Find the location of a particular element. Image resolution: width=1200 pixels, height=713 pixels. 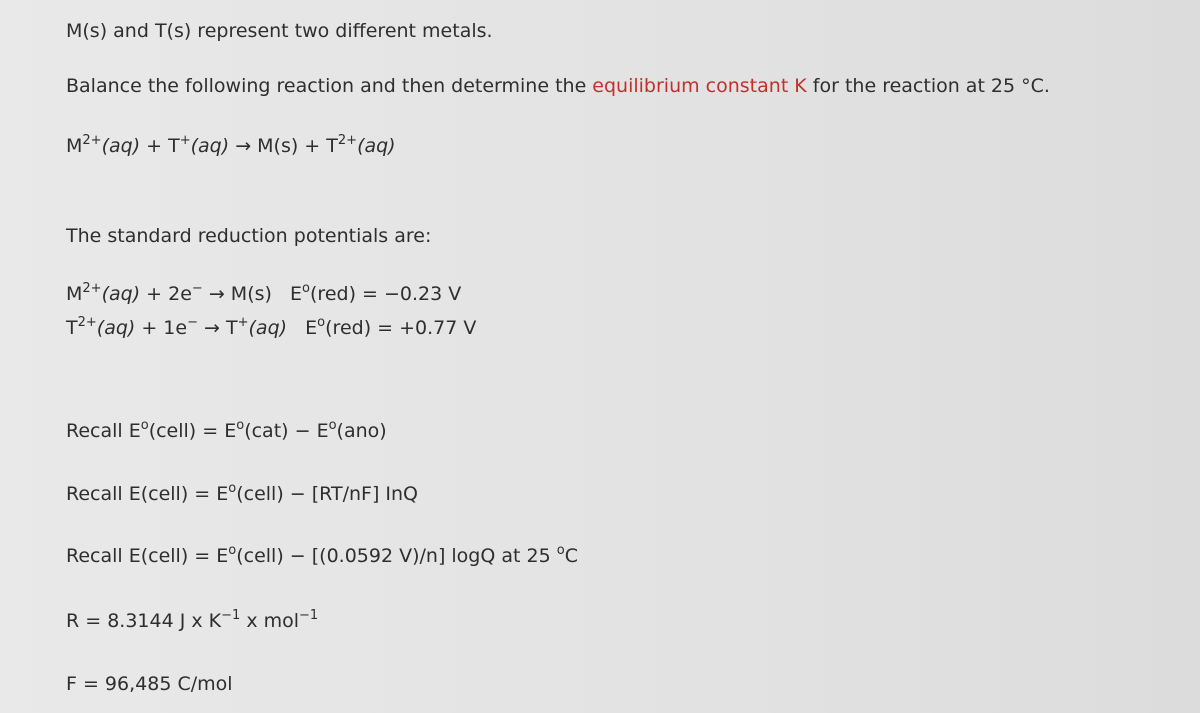

half-reaction: T2+(aq) + 1e− → T+(aq) Eo(red) = +0.77 V is located at coordinates (271, 327).